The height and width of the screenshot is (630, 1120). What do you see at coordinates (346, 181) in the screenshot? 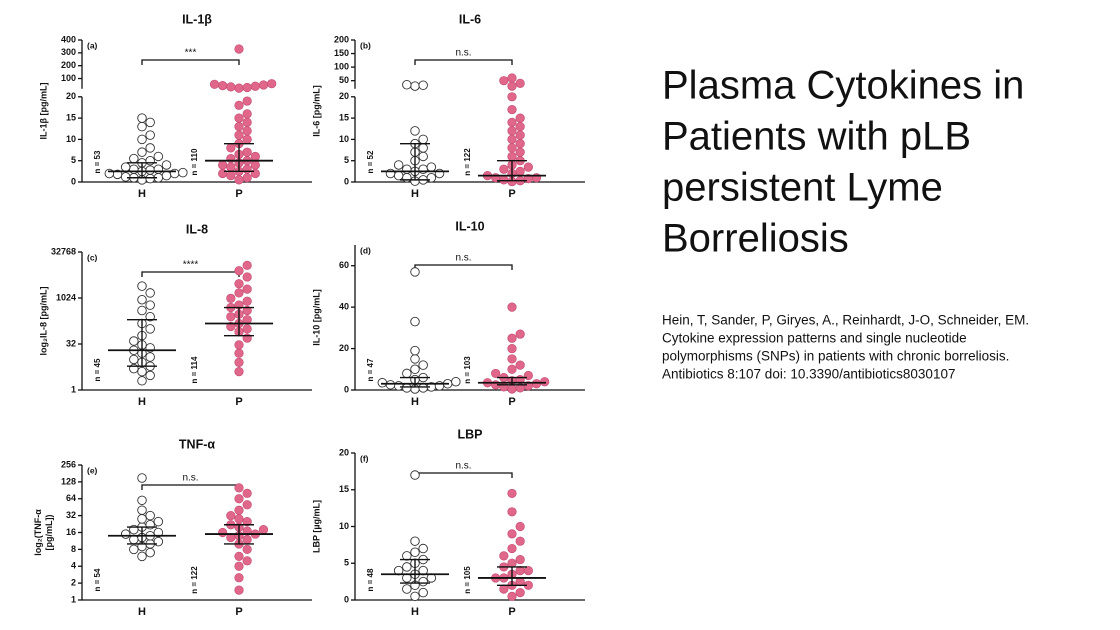
I see `y-tick-label: 0` at bounding box center [346, 181].